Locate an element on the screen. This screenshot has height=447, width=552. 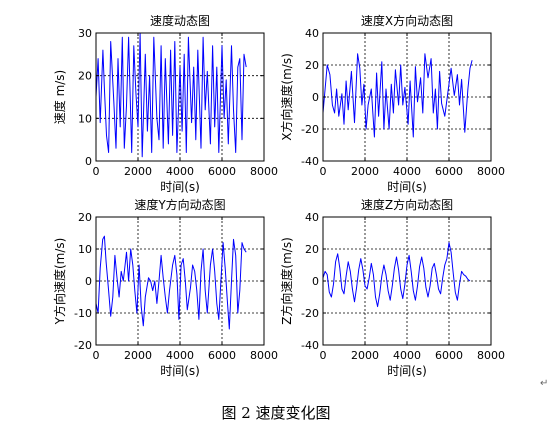
return-mark: ↵ is located at coordinates (544, 383).